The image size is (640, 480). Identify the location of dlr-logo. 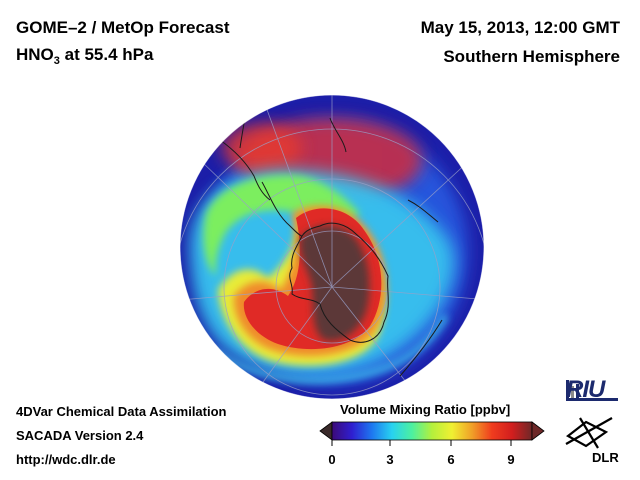
(589, 433).